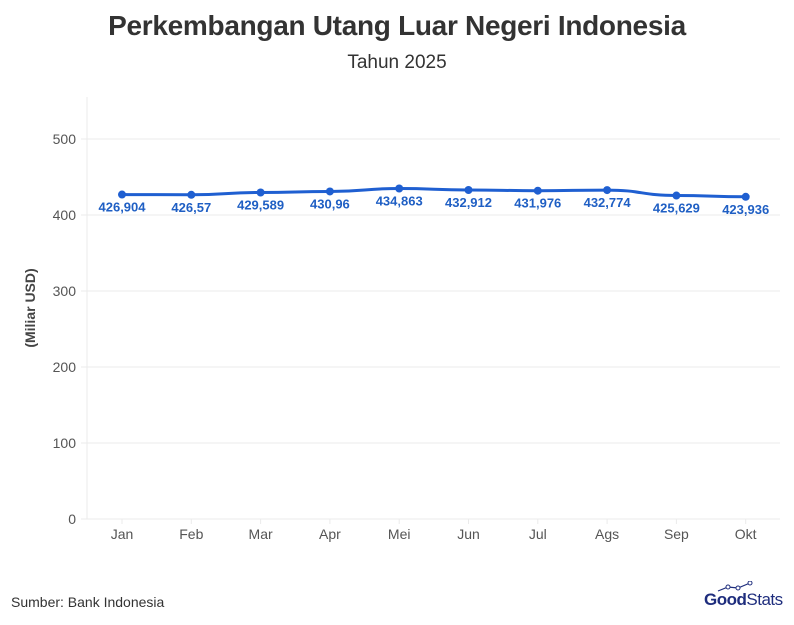 Image resolution: width=794 pixels, height=625 pixels. Describe the element at coordinates (735, 586) in the screenshot. I see `trend-icon` at that location.